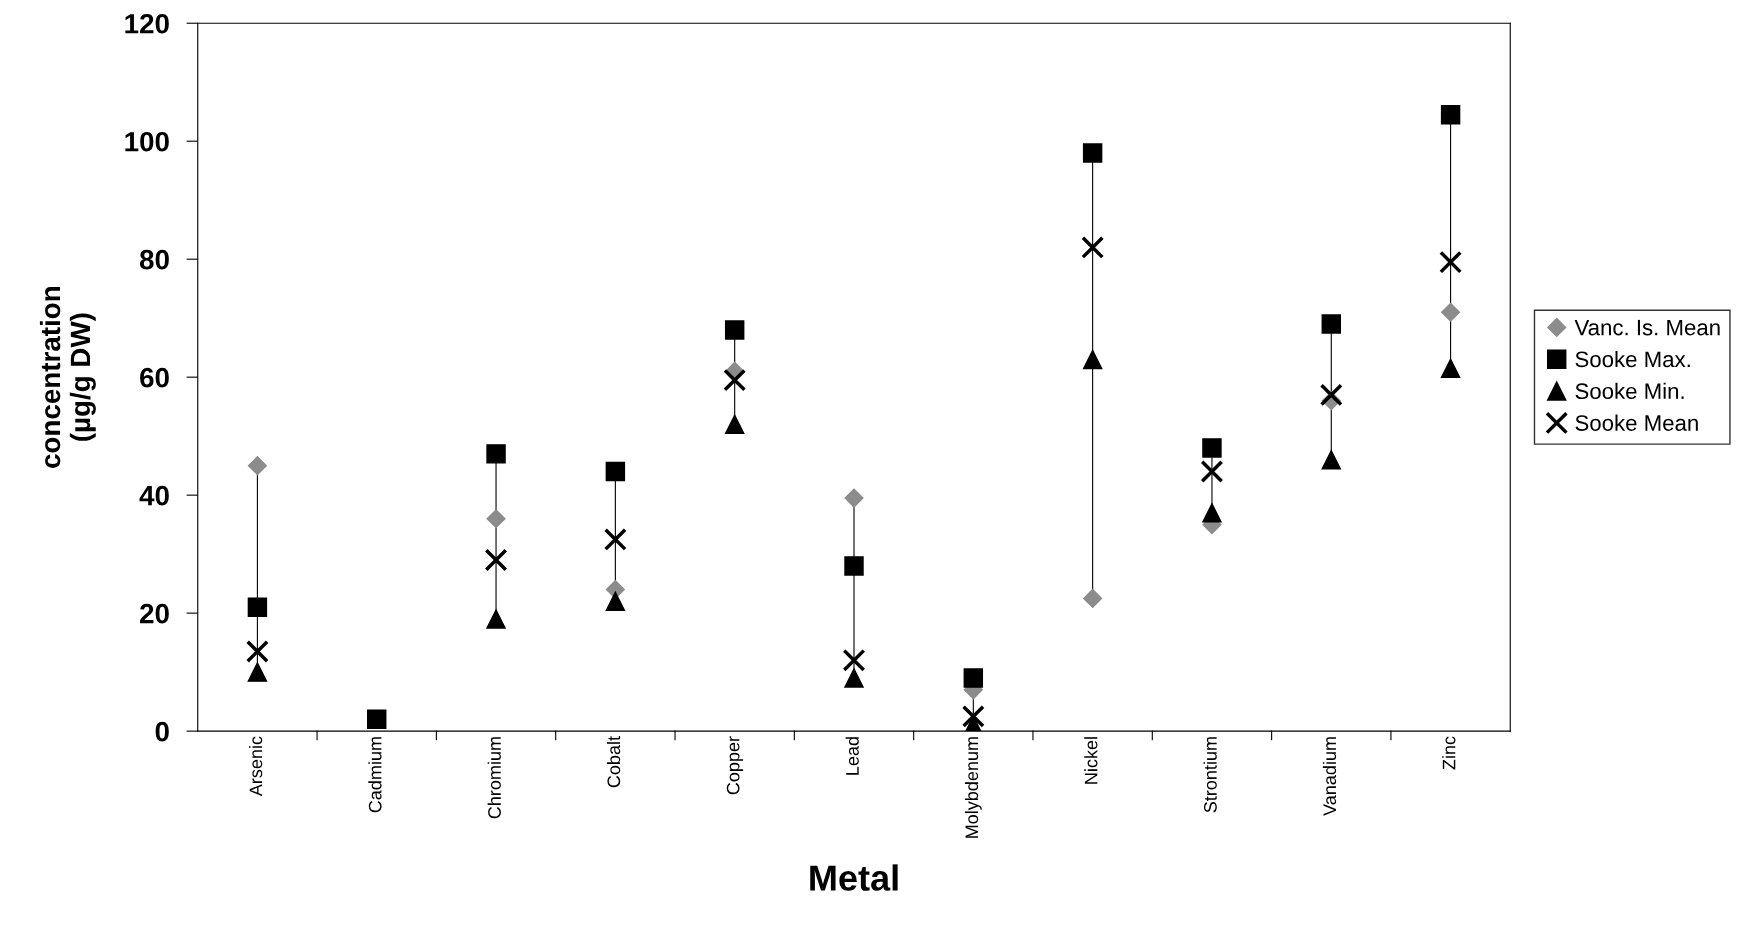  Describe the element at coordinates (852, 756) in the screenshot. I see `x-tick-label: Lead` at that location.